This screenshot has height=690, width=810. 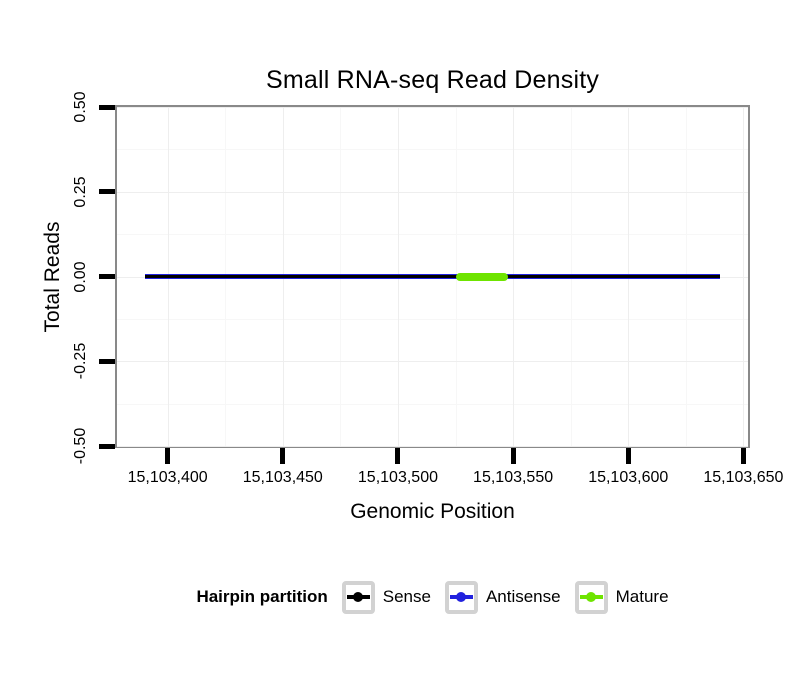 I want to click on legend-label: Sense, so click(x=406, y=596).